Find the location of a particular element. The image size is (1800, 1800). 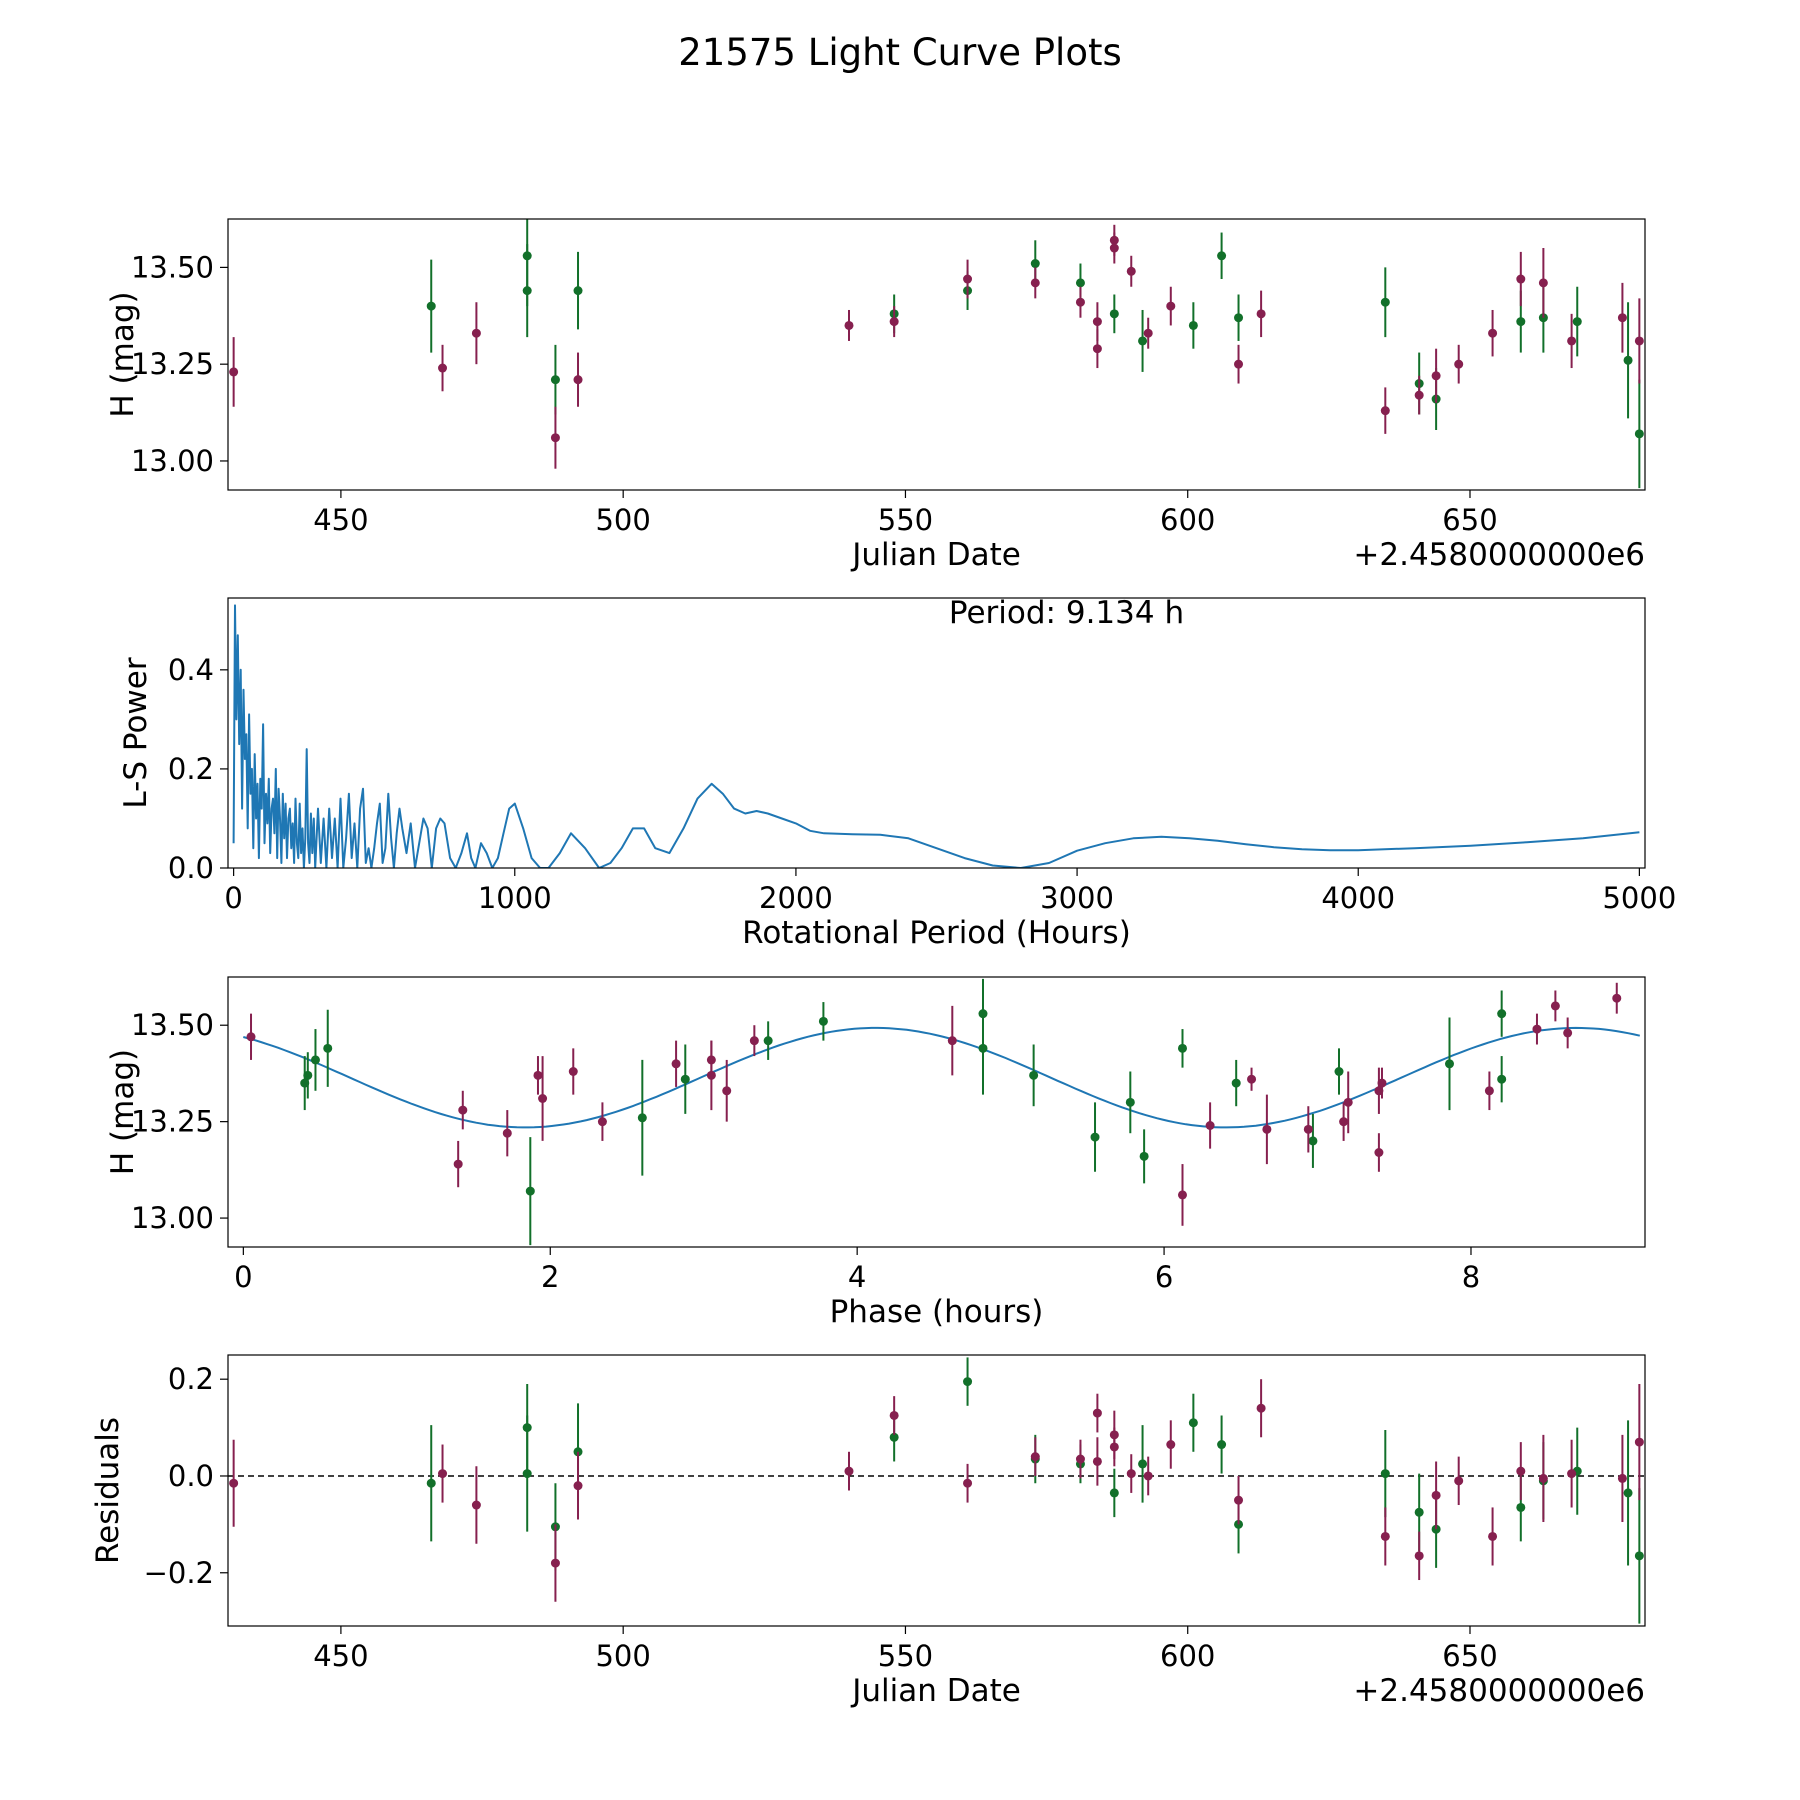

x-tick-label: 5000 is located at coordinates (1639, 898).